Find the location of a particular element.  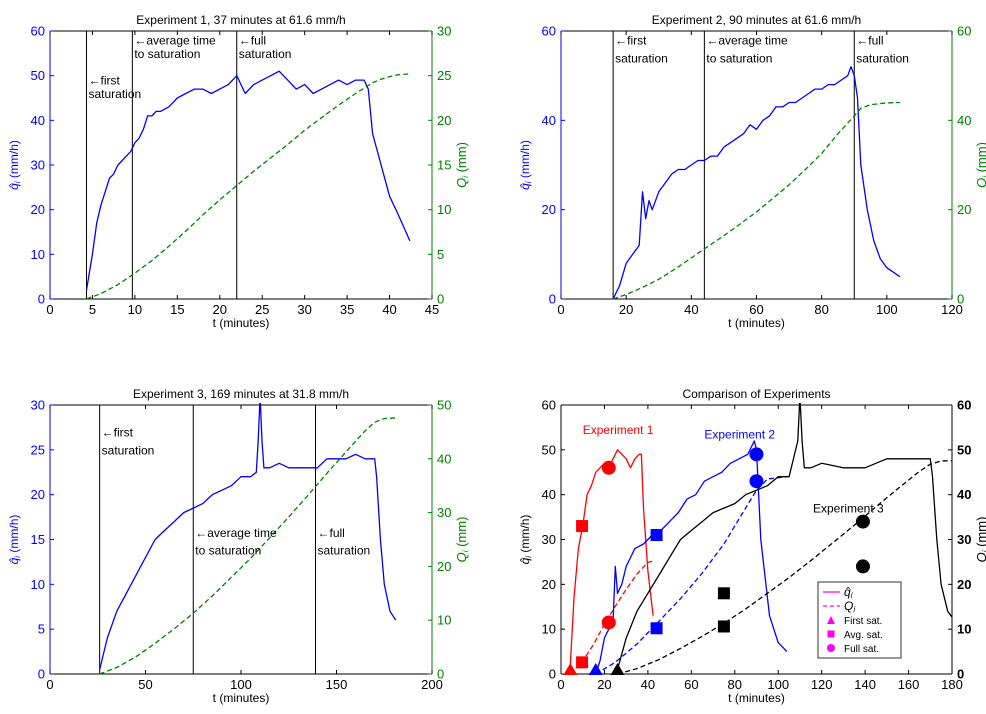

x-tick-label: 5 is located at coordinates (92, 309).